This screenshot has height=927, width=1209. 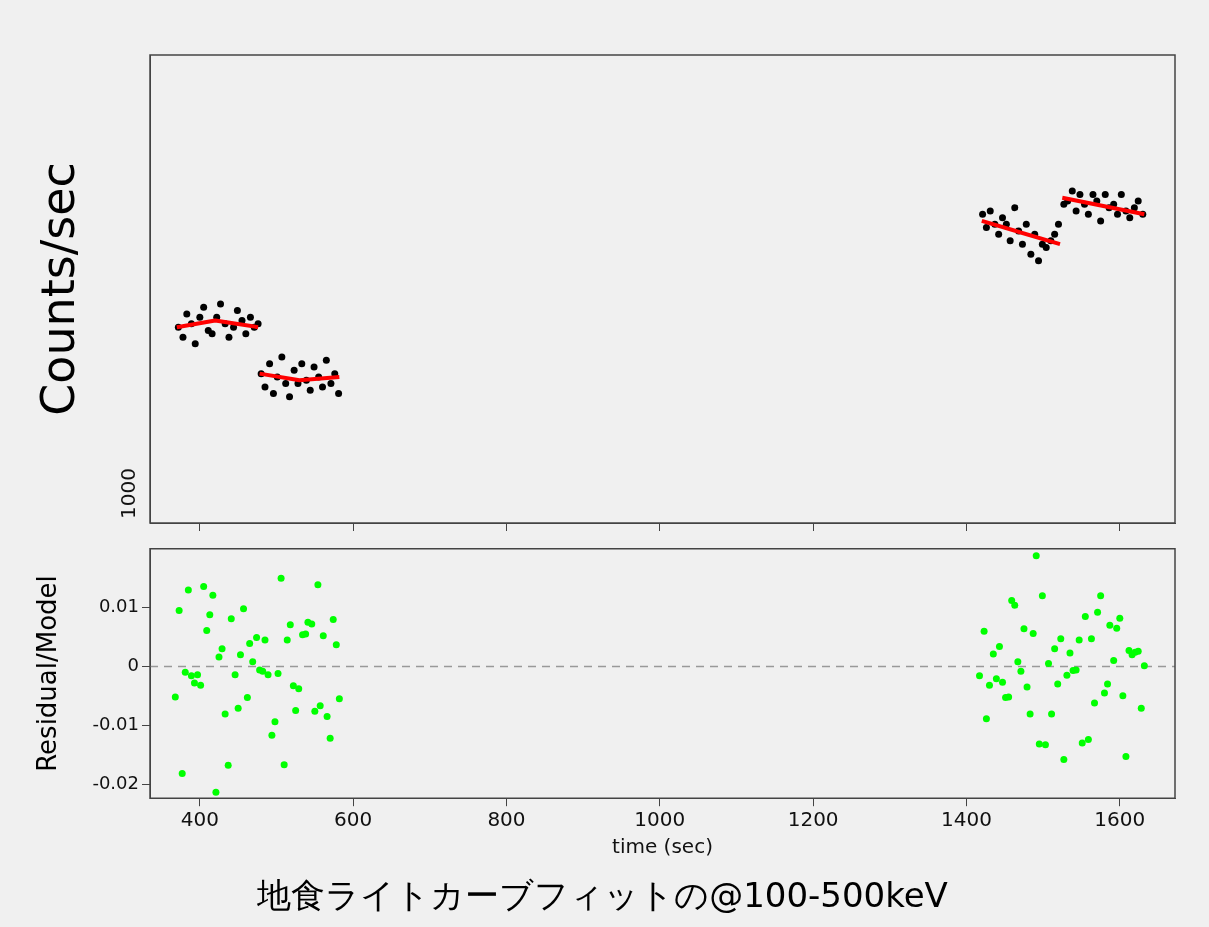 What do you see at coordinates (47, 673) in the screenshot?
I see `y-axis-title: Residual/Model` at bounding box center [47, 673].